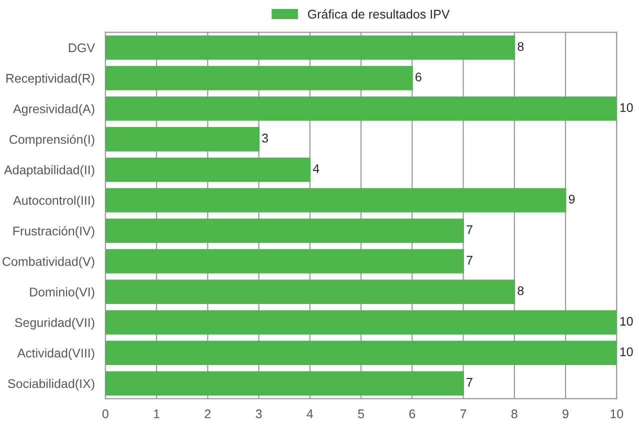 The height and width of the screenshot is (431, 639). What do you see at coordinates (157, 414) in the screenshot?
I see `x-tick-label: 1` at bounding box center [157, 414].